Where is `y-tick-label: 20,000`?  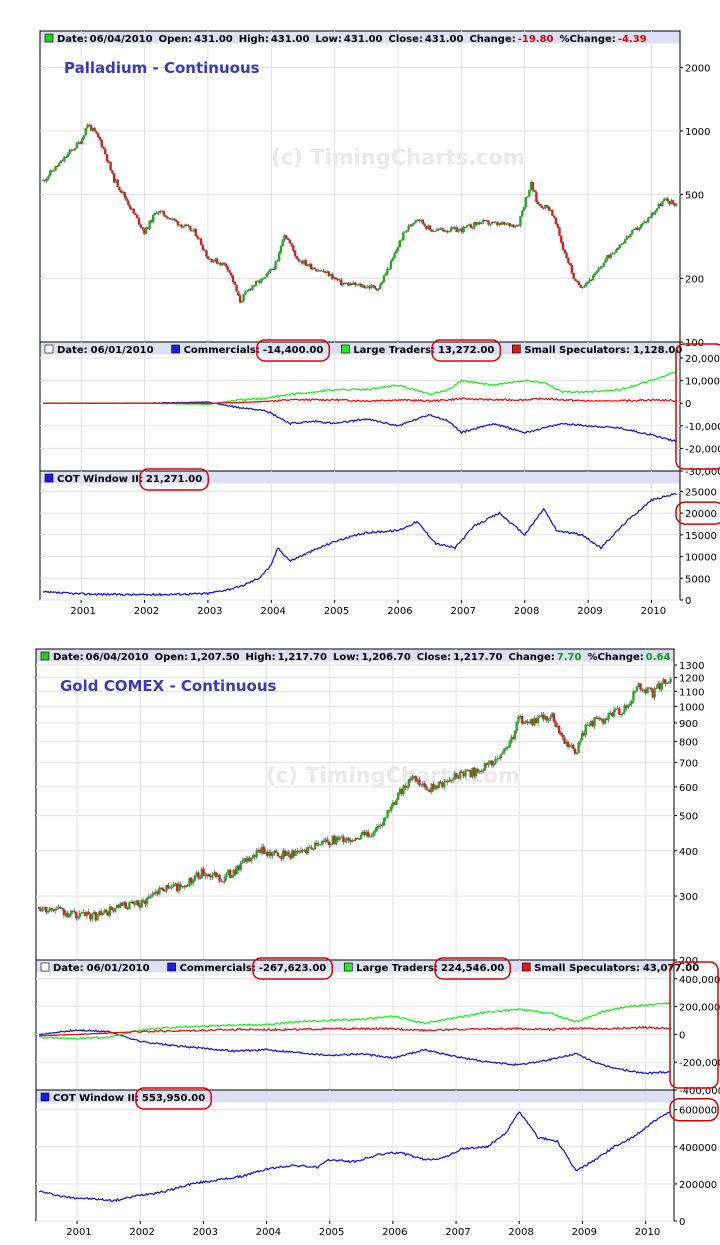 y-tick-label: 20,000 is located at coordinates (702, 359).